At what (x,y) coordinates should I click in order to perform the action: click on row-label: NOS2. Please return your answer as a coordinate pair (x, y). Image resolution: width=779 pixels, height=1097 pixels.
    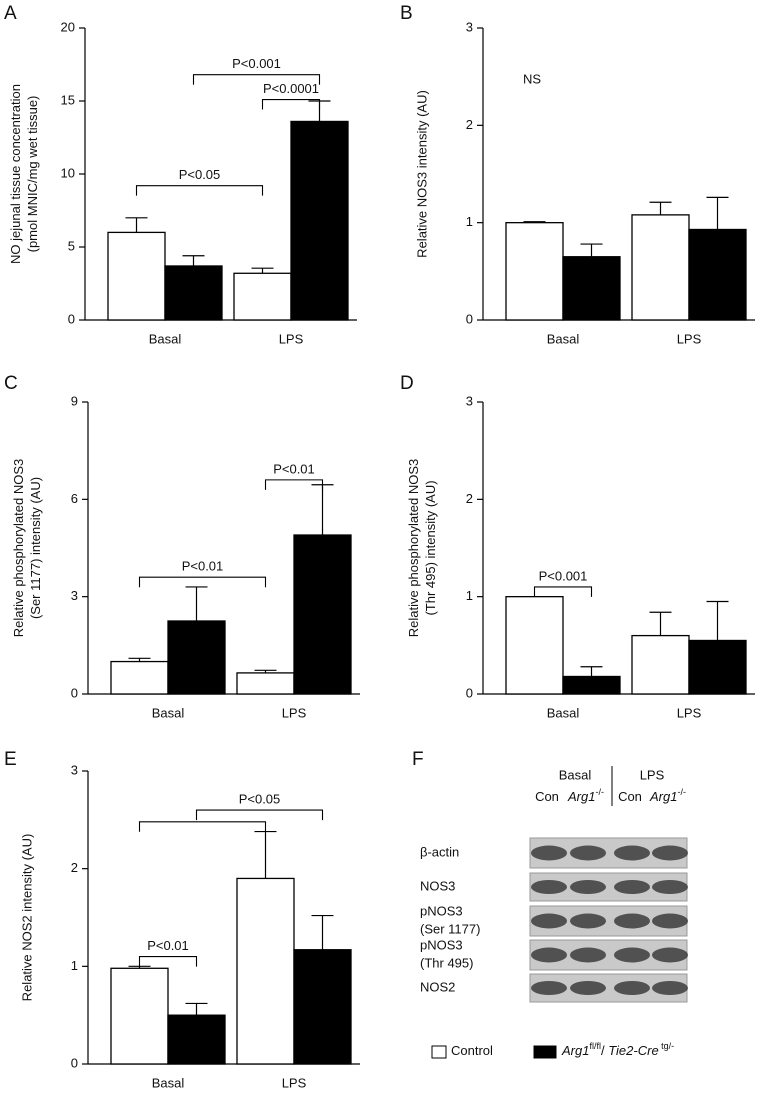
    Looking at the image, I should click on (437, 986).